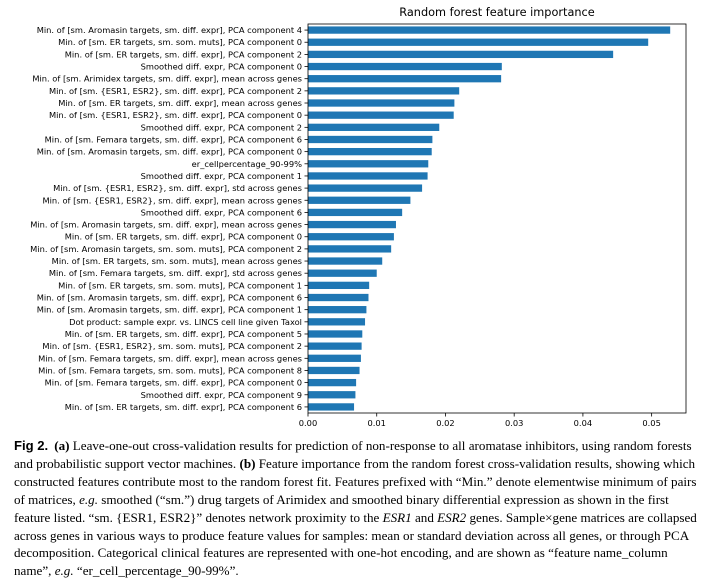 The width and height of the screenshot is (720, 580). Describe the element at coordinates (221, 212) in the screenshot. I see `y-tick-label: Smoothed diff. expr, PCA component 6` at that location.